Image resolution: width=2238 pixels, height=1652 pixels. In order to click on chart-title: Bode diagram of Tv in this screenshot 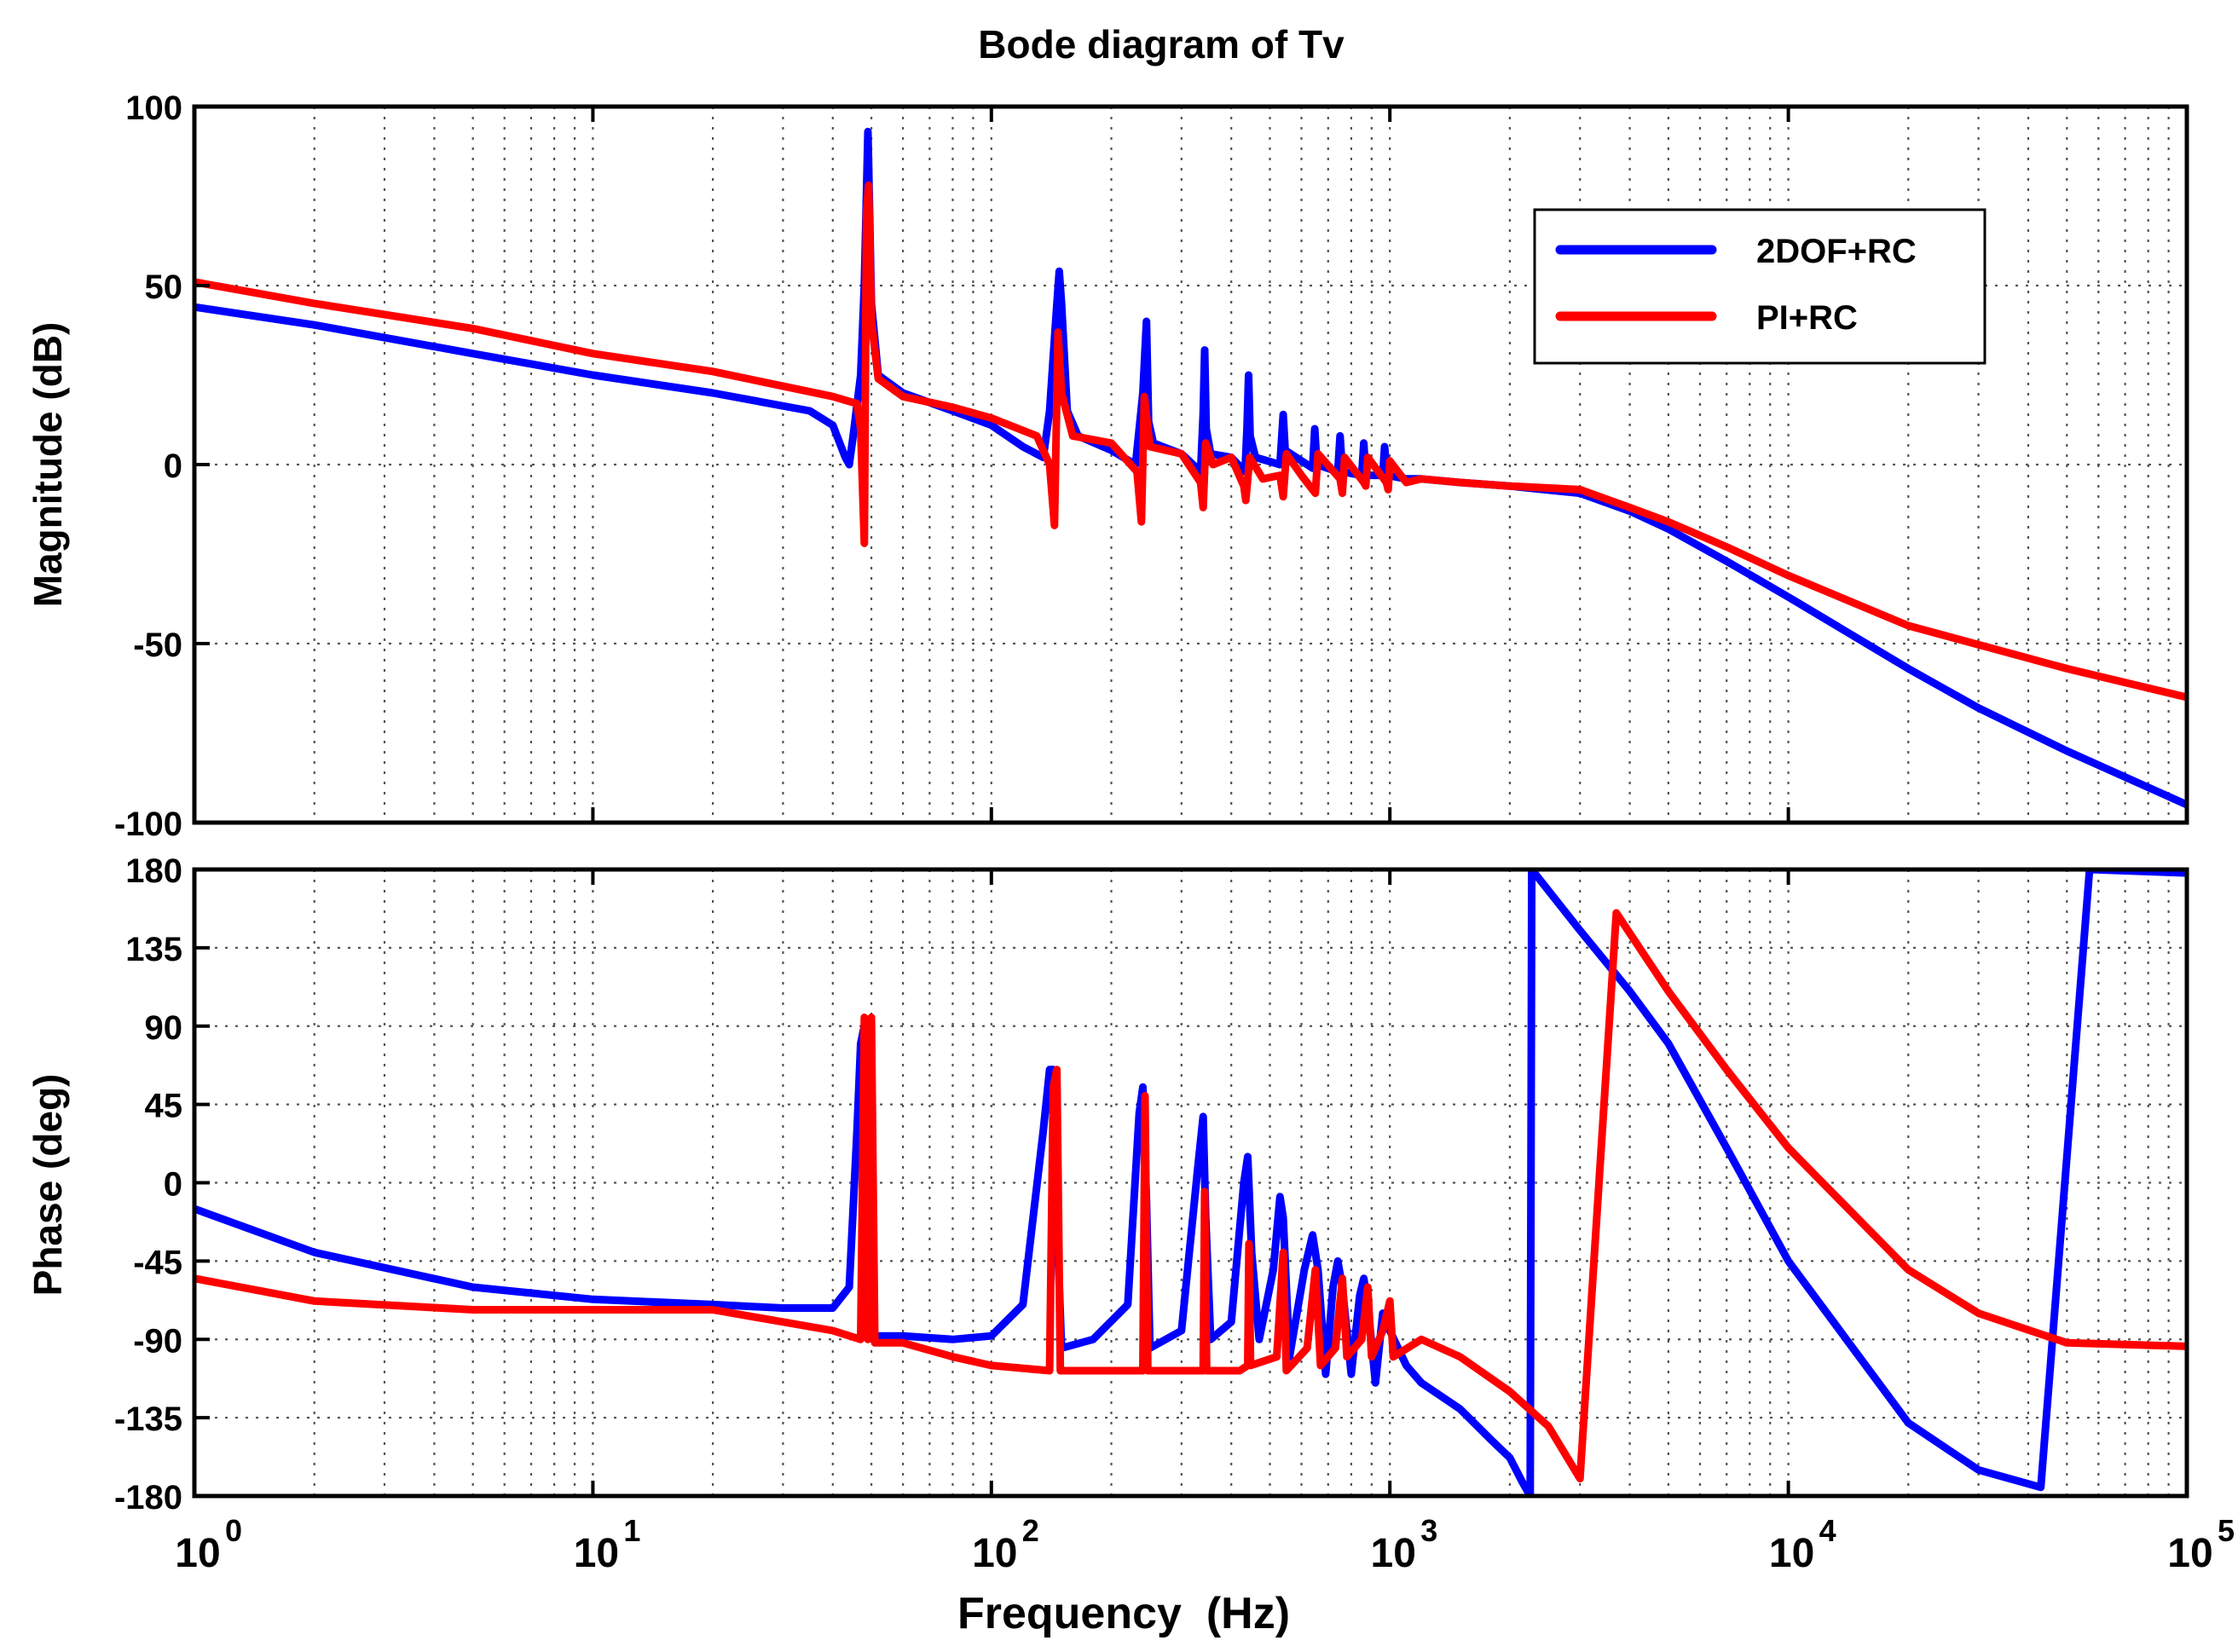, I will do `click(1161, 44)`.